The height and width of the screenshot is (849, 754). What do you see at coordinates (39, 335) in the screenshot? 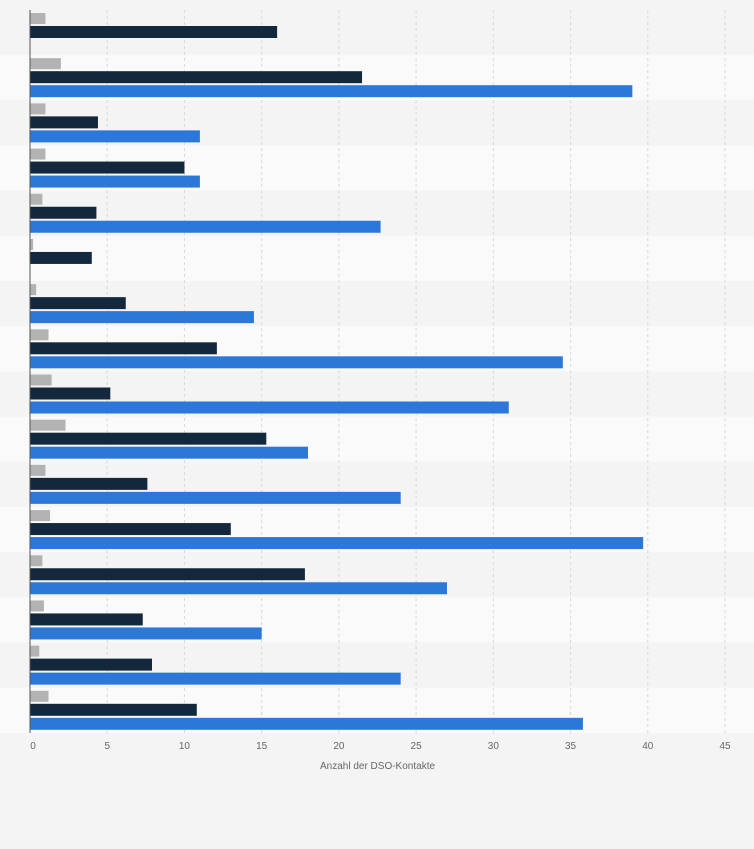
I see `bar-s0-c7` at bounding box center [39, 335].